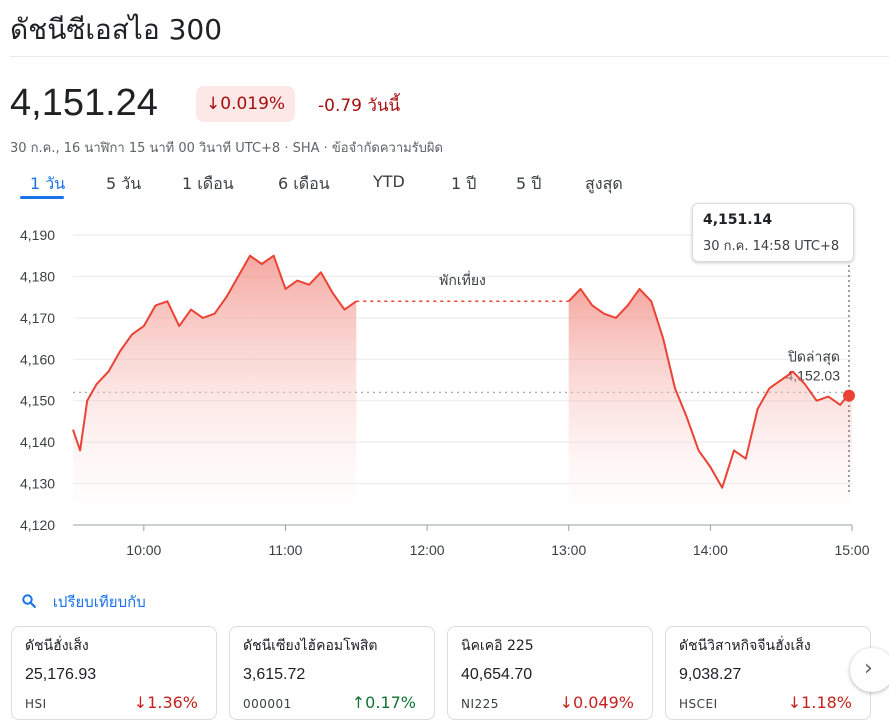 This screenshot has width=889, height=727. I want to click on afternoon-series-area, so click(710, 406).